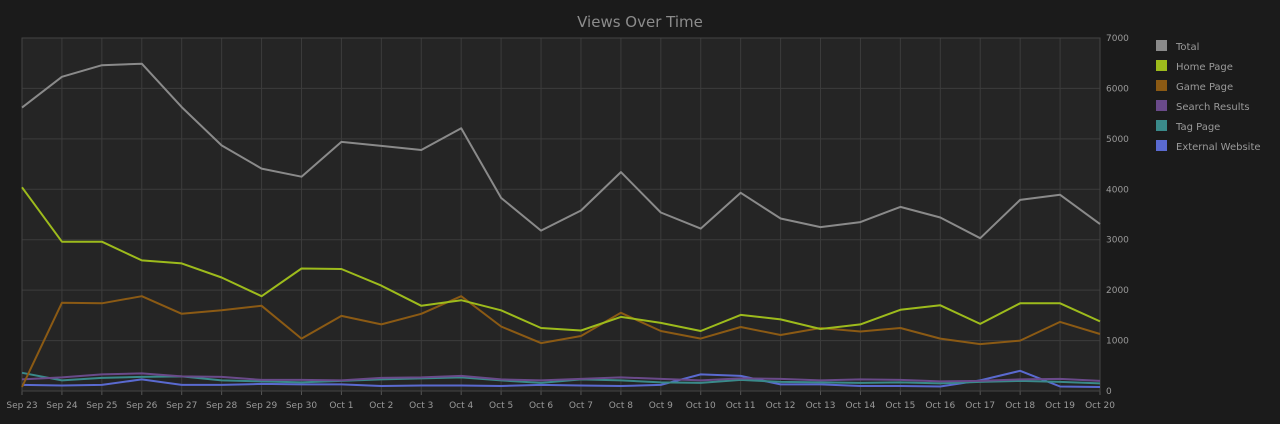 The image size is (1280, 424). Describe the element at coordinates (581, 406) in the screenshot. I see `x-tick-label: Oct 7` at that location.